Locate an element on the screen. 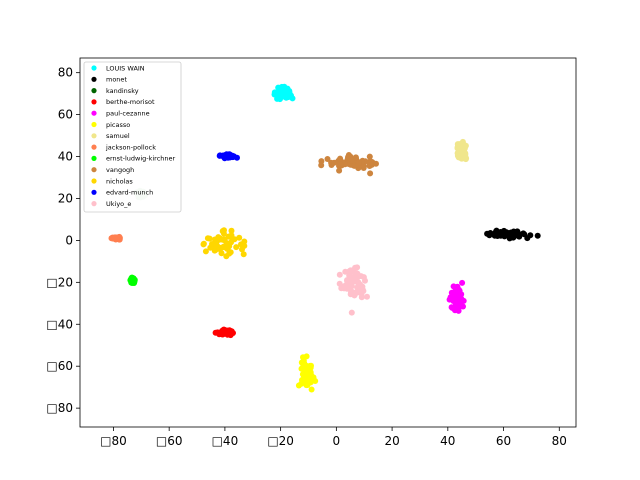 This screenshot has height=480, width=640. legend-label: picasso is located at coordinates (118, 125).